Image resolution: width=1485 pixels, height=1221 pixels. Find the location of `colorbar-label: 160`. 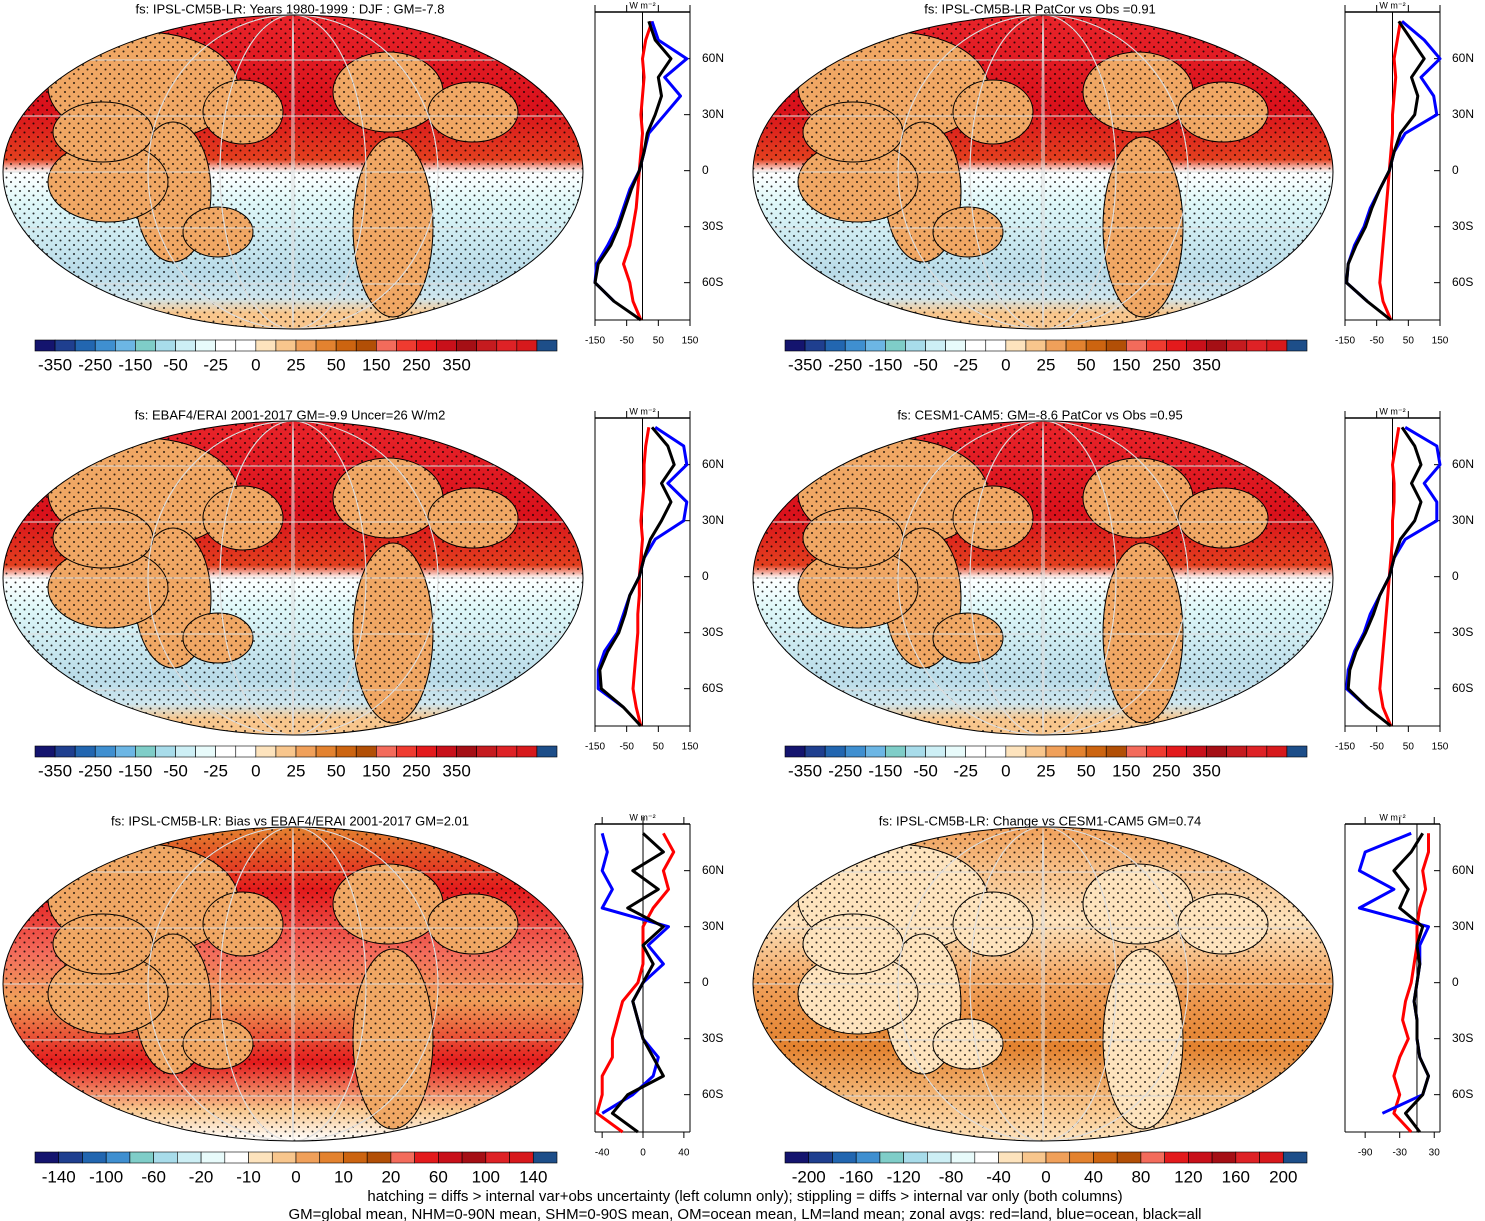

colorbar-label: 160 is located at coordinates (1236, 1176).